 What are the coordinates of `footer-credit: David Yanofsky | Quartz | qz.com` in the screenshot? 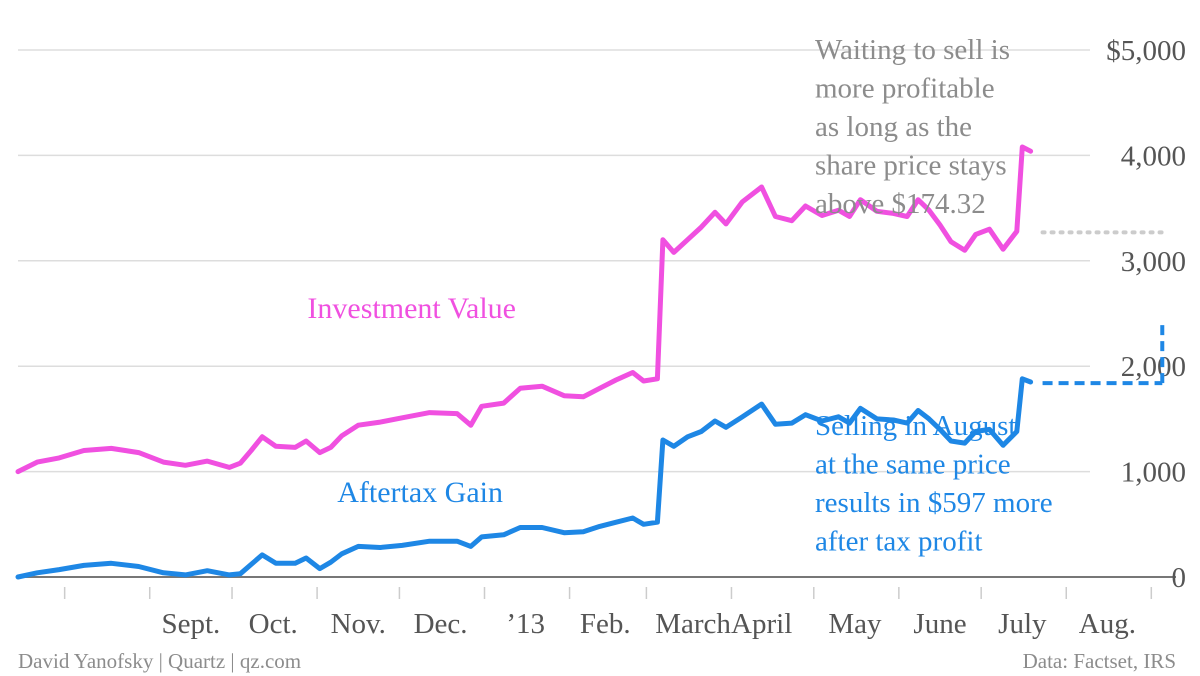 It's located at (159, 661).